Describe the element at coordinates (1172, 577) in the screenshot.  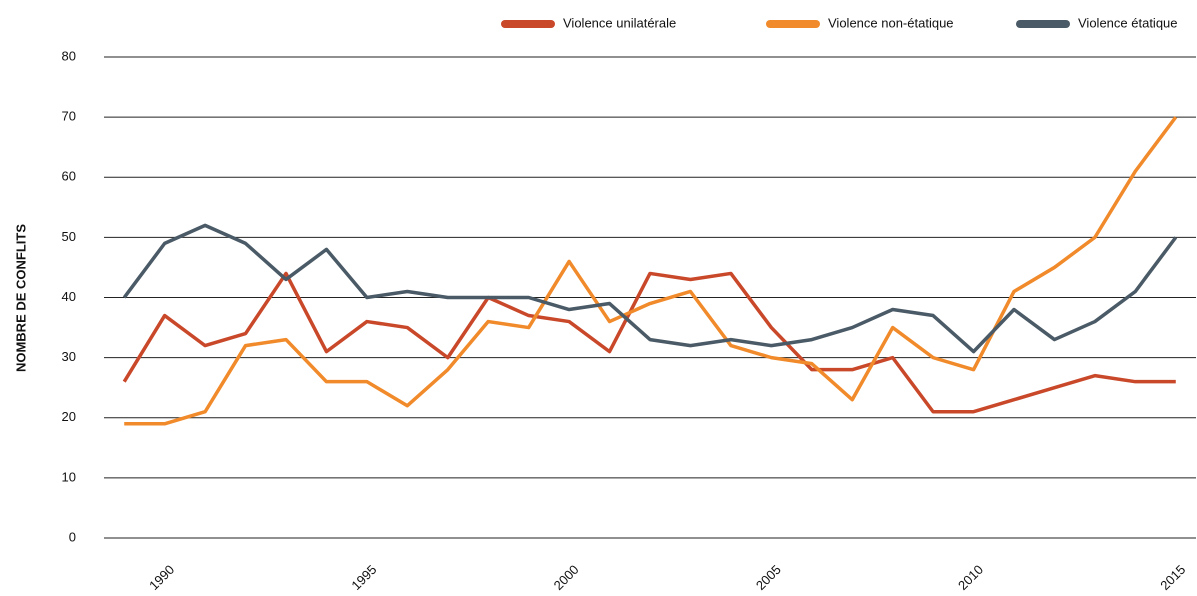
I see `x-tick-label: 2015` at that location.